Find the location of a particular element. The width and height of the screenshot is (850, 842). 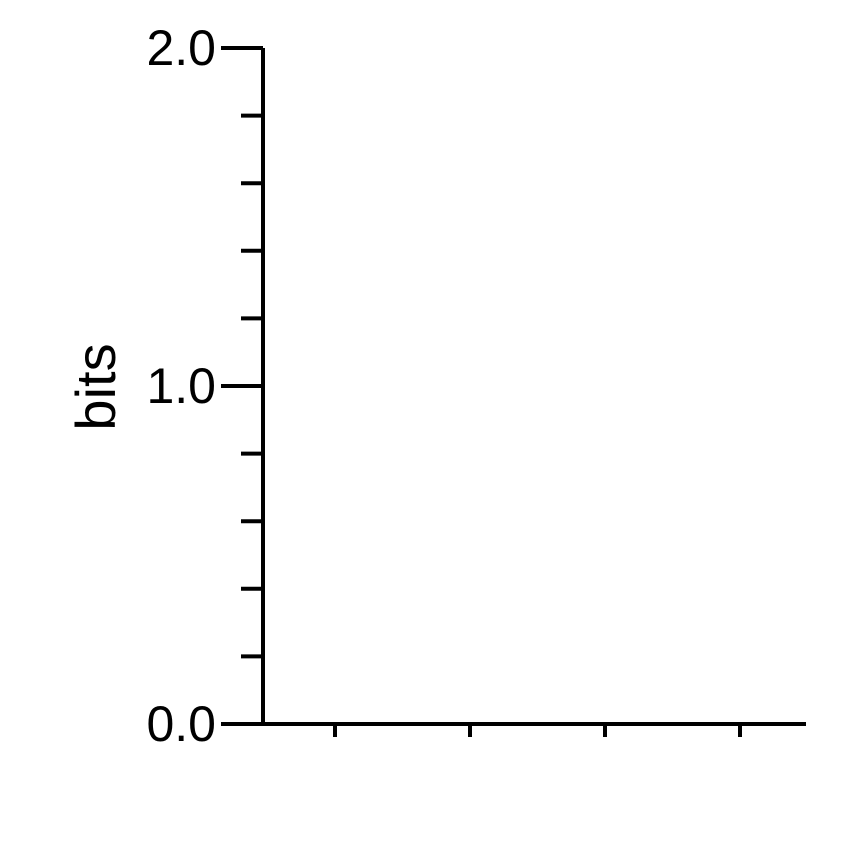

y-axis-title: bits is located at coordinates (95, 386).